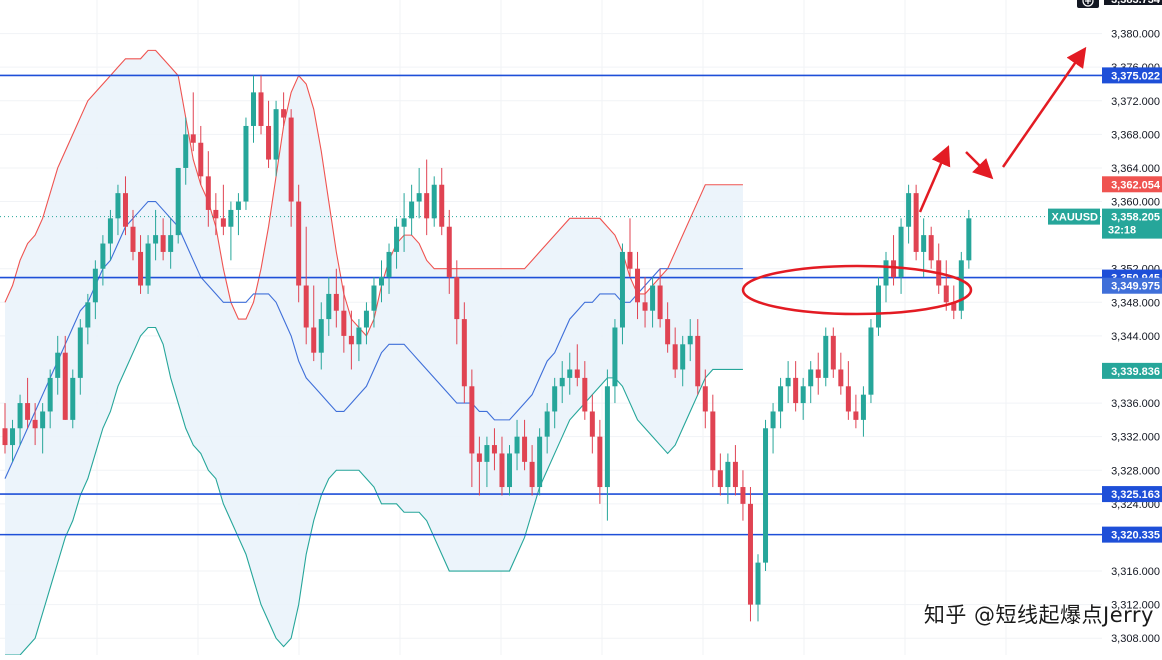 Image resolution: width=1162 pixels, height=660 pixels. Describe the element at coordinates (1135, 303) in the screenshot. I see `y-tick-label: 3,348.000` at that location.